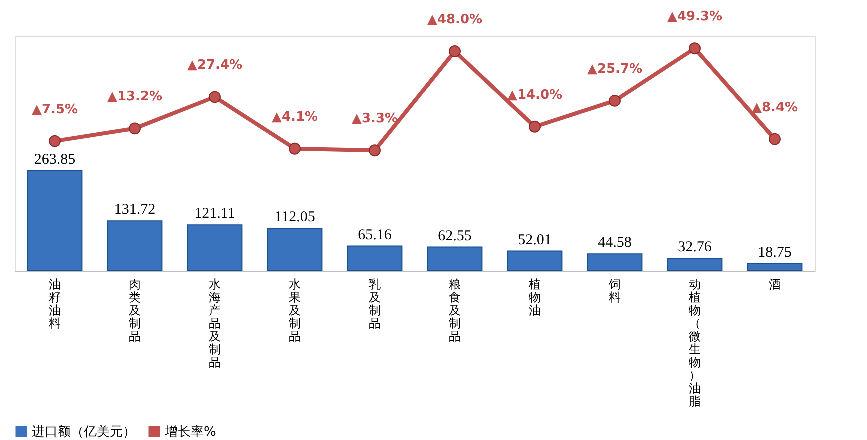 This screenshot has width=867, height=440. What do you see at coordinates (535, 95) in the screenshot?
I see `data-label: ▲14.0%` at bounding box center [535, 95].